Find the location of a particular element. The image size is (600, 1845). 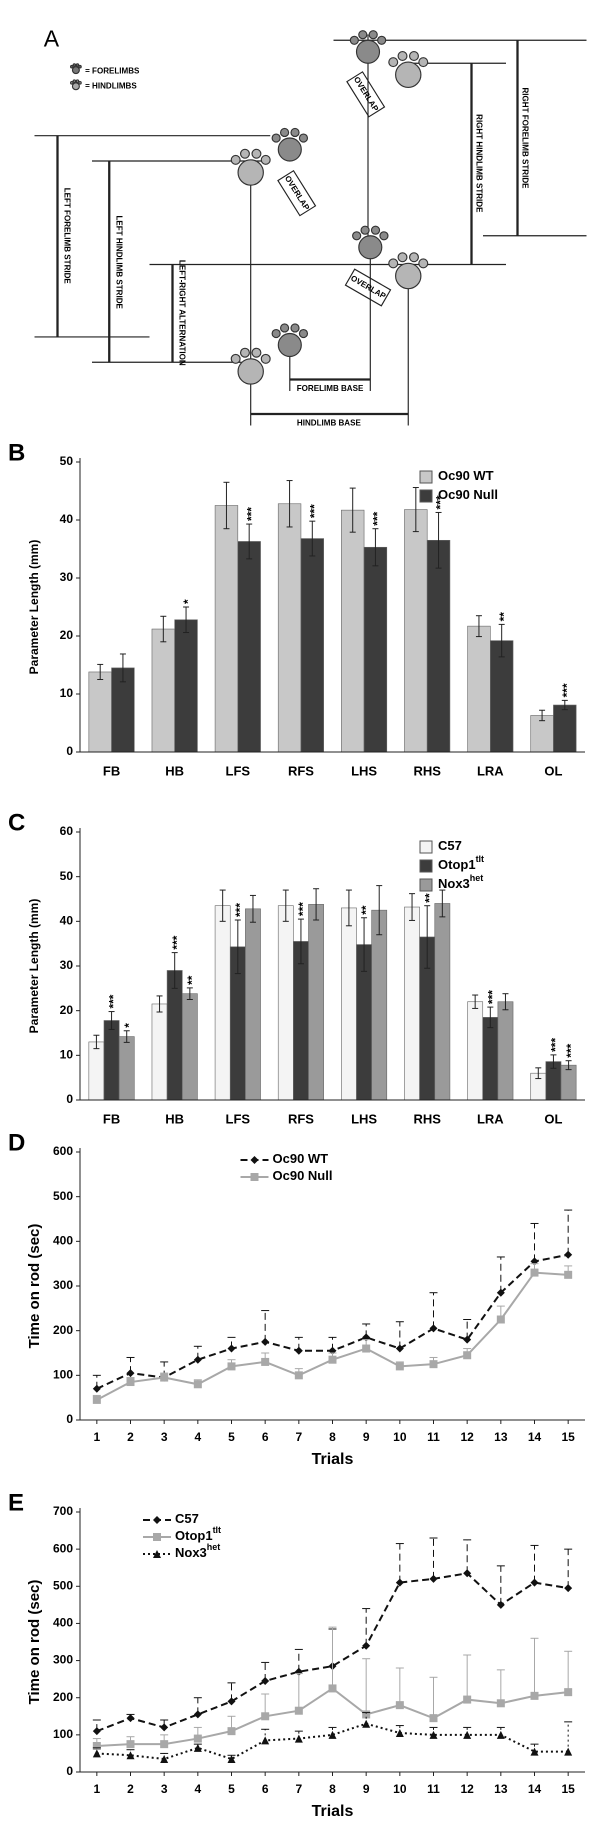

x-tick-label: FB is located at coordinates (111, 1118).